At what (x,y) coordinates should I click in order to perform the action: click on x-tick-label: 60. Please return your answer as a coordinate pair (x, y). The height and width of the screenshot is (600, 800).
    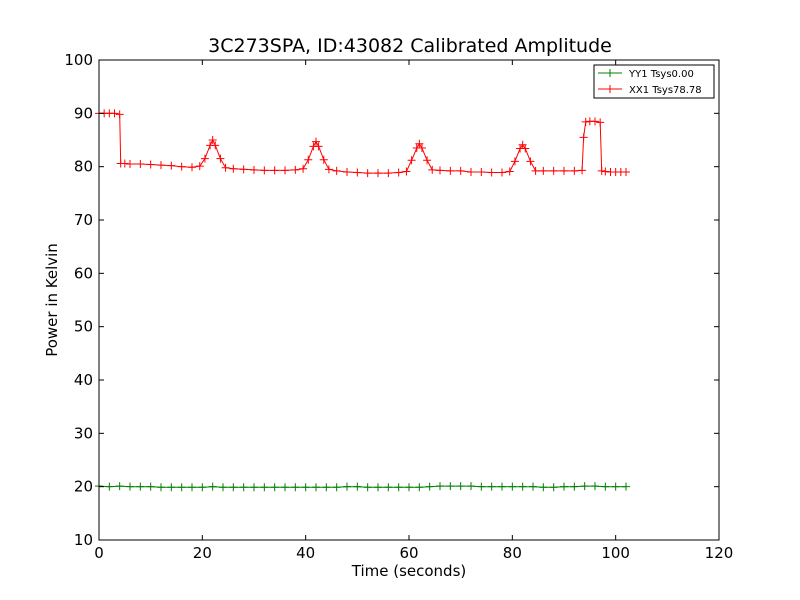
    Looking at the image, I should click on (408, 553).